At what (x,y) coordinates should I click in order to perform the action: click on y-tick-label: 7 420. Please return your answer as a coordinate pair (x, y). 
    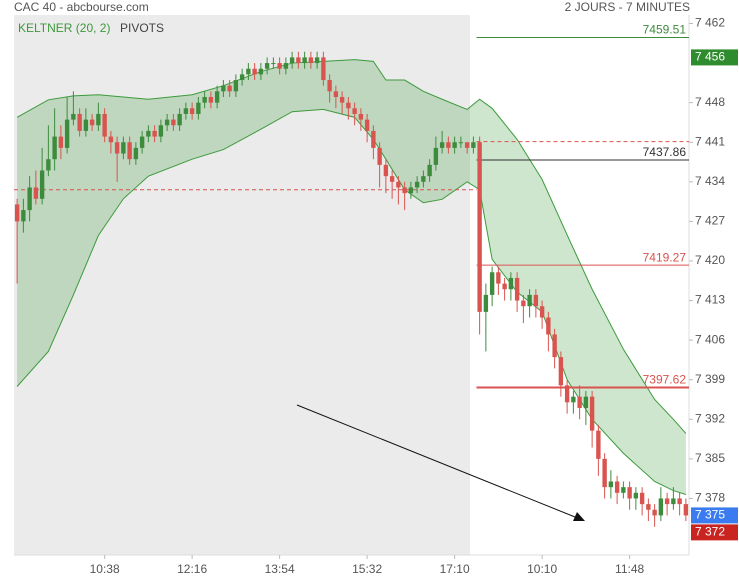
    Looking at the image, I should click on (710, 260).